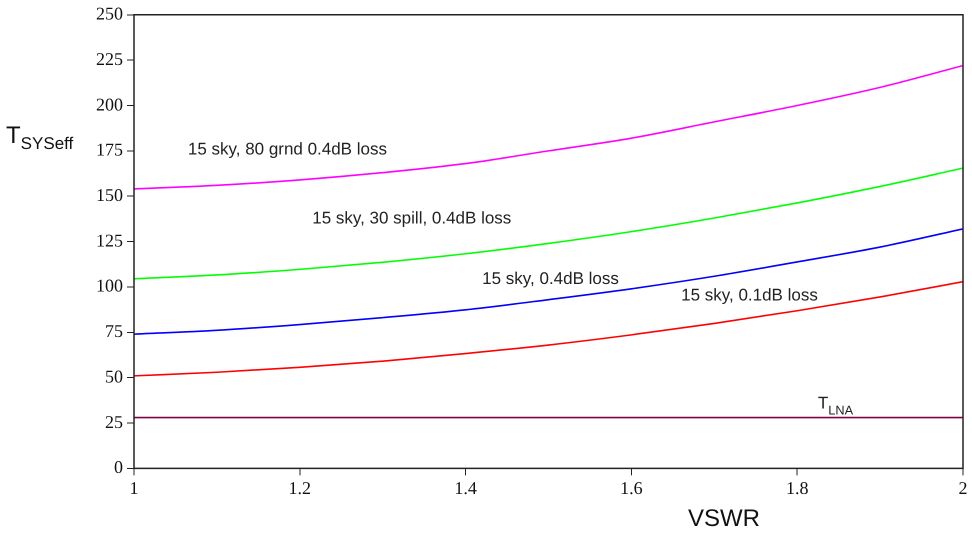 The height and width of the screenshot is (537, 972). What do you see at coordinates (724, 519) in the screenshot?
I see `x-axis-title: VSWR` at bounding box center [724, 519].